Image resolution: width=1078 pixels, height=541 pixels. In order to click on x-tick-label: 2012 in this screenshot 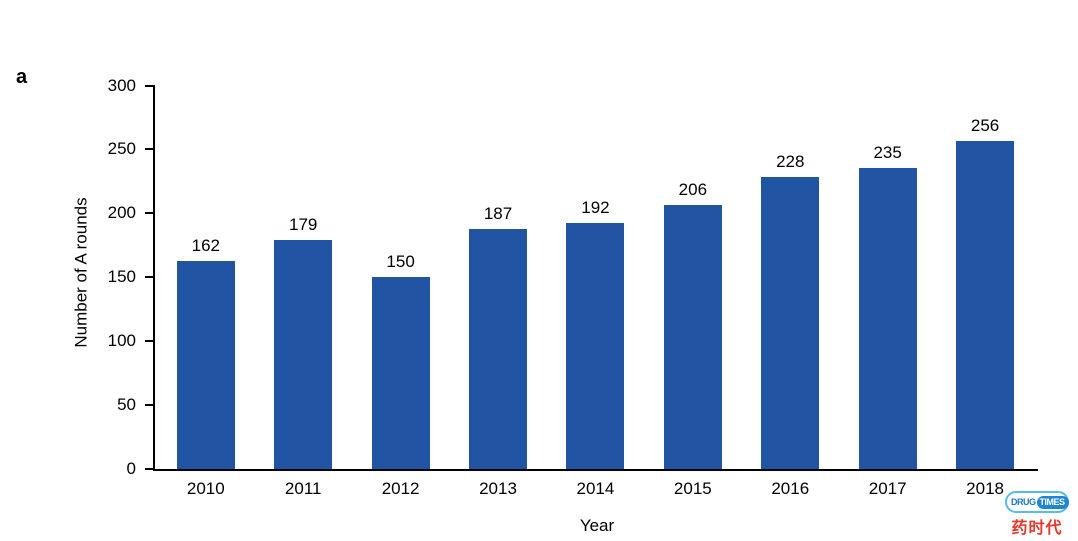, I will do `click(400, 488)`.